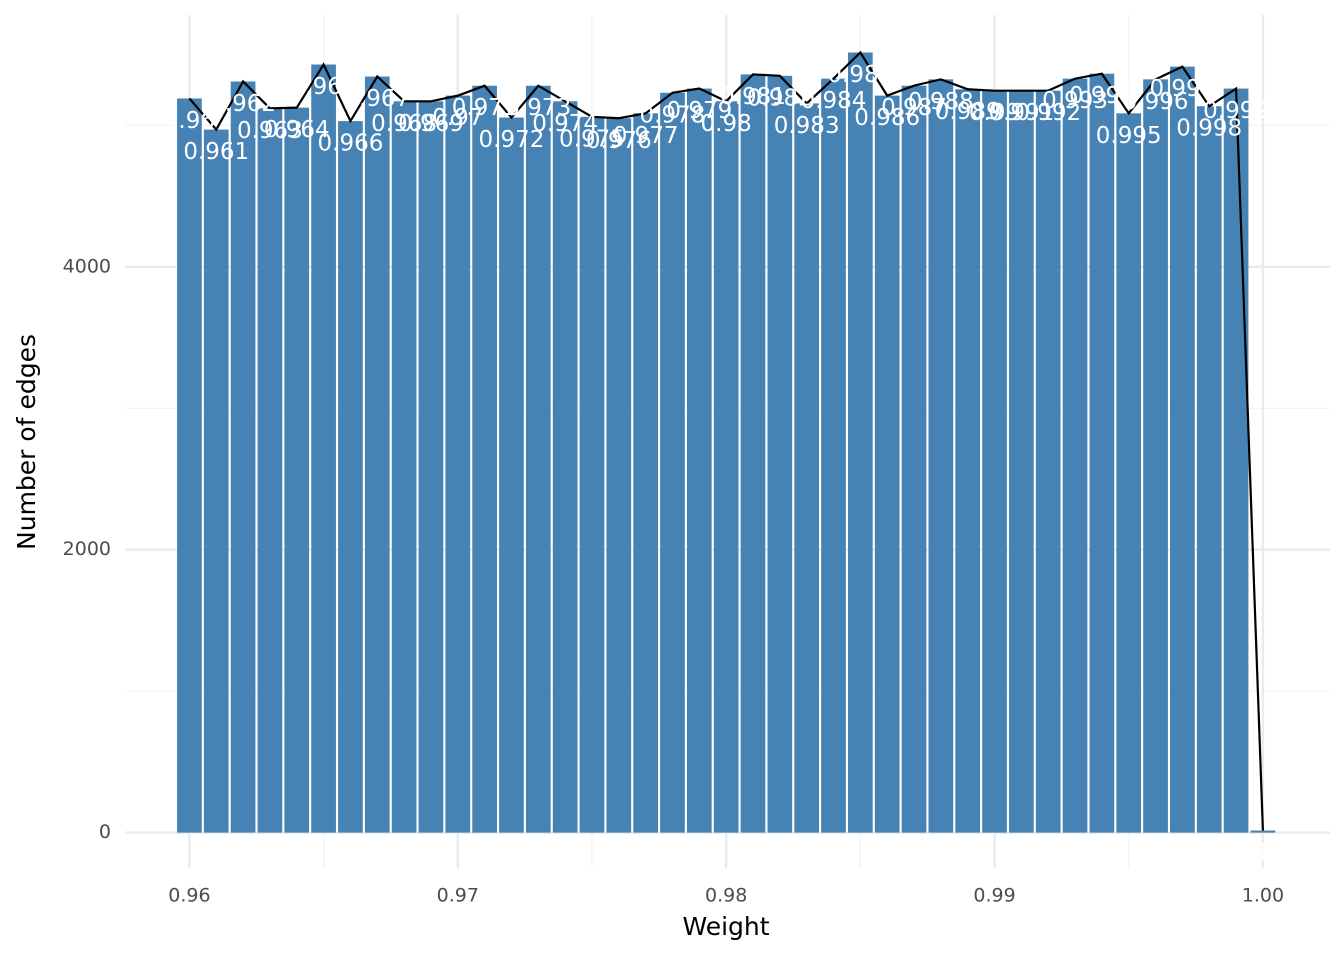  I want to click on x-tick-label: 0.96, so click(189, 896).